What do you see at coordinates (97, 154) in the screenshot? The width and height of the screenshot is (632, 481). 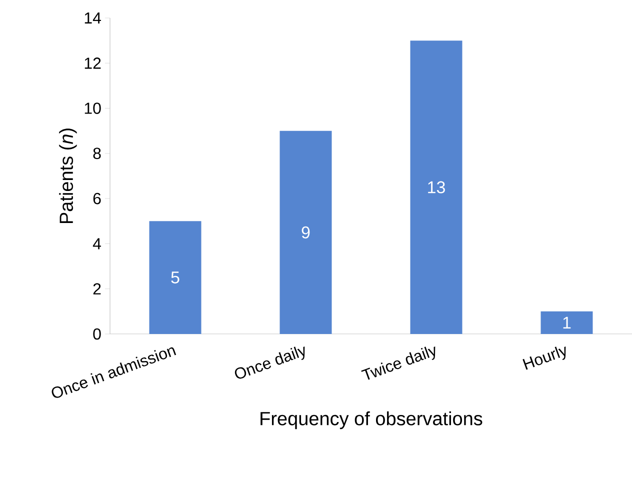 I see `y-tick-label: 8` at bounding box center [97, 154].